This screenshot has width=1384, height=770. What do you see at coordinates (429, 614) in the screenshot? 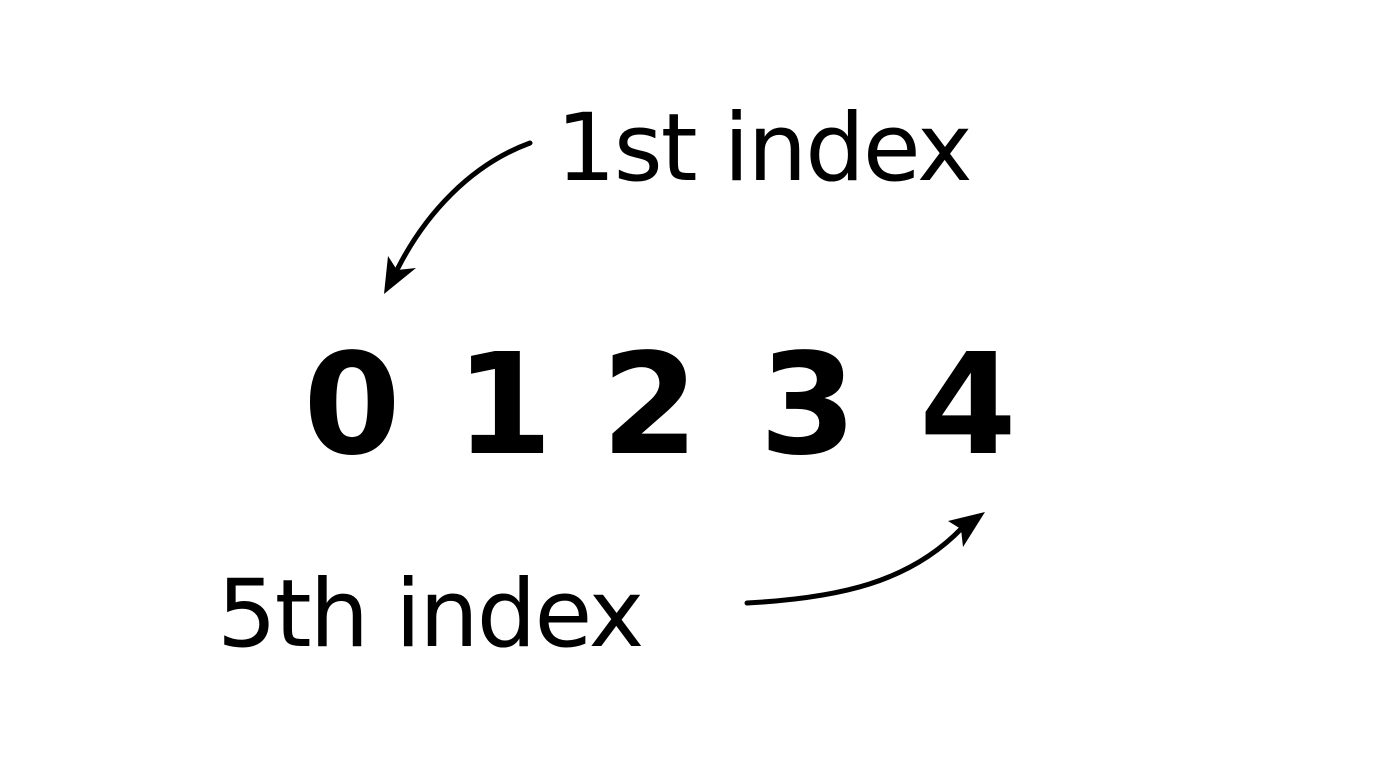
I see `bottom-index-label: 5th index` at bounding box center [429, 614].